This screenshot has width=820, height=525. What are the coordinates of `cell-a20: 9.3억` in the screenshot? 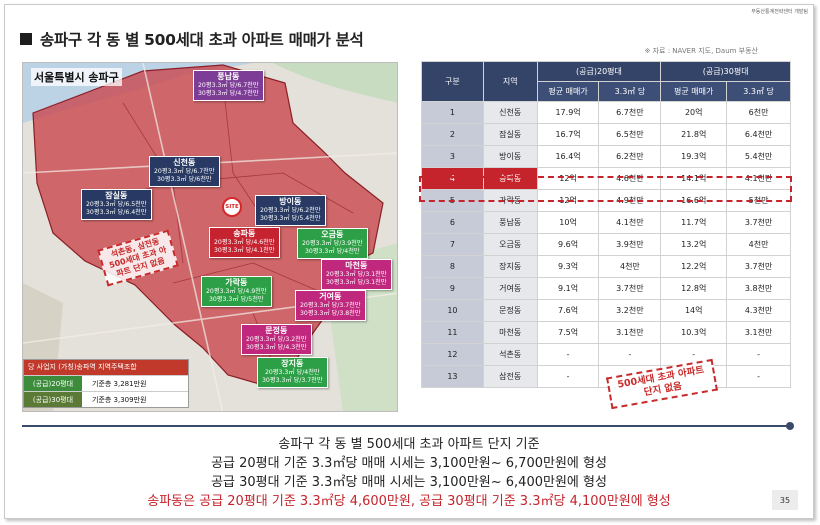 It's located at (568, 266).